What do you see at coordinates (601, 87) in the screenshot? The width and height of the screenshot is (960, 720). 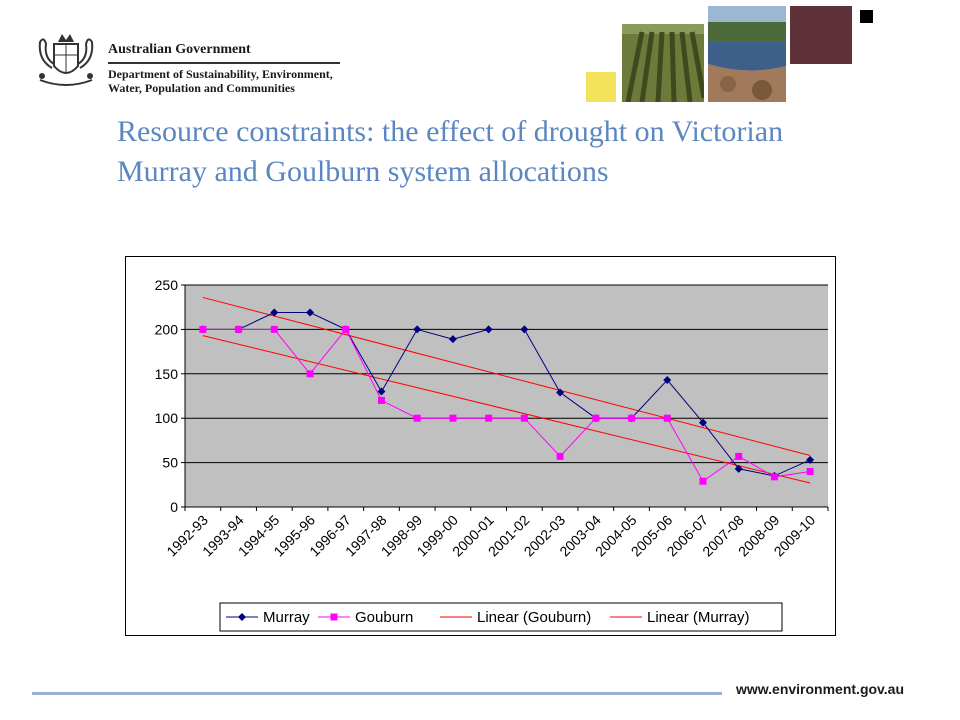 I see `yellow-accent-square` at bounding box center [601, 87].